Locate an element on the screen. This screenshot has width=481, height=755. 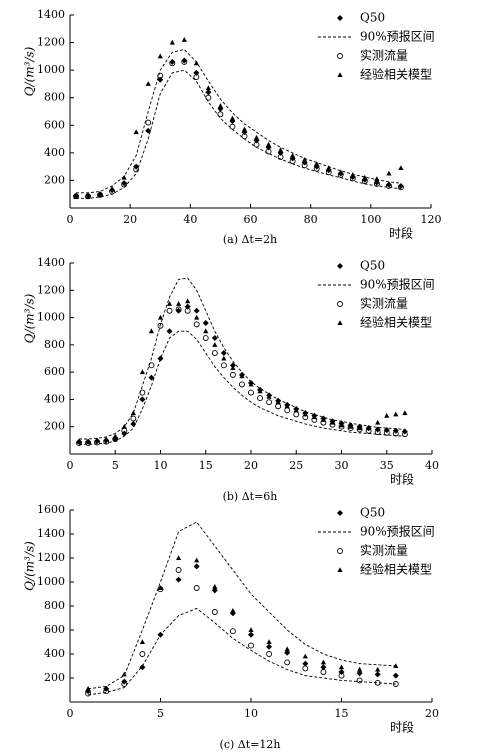
x-tick-label: 35 is located at coordinates (387, 465).